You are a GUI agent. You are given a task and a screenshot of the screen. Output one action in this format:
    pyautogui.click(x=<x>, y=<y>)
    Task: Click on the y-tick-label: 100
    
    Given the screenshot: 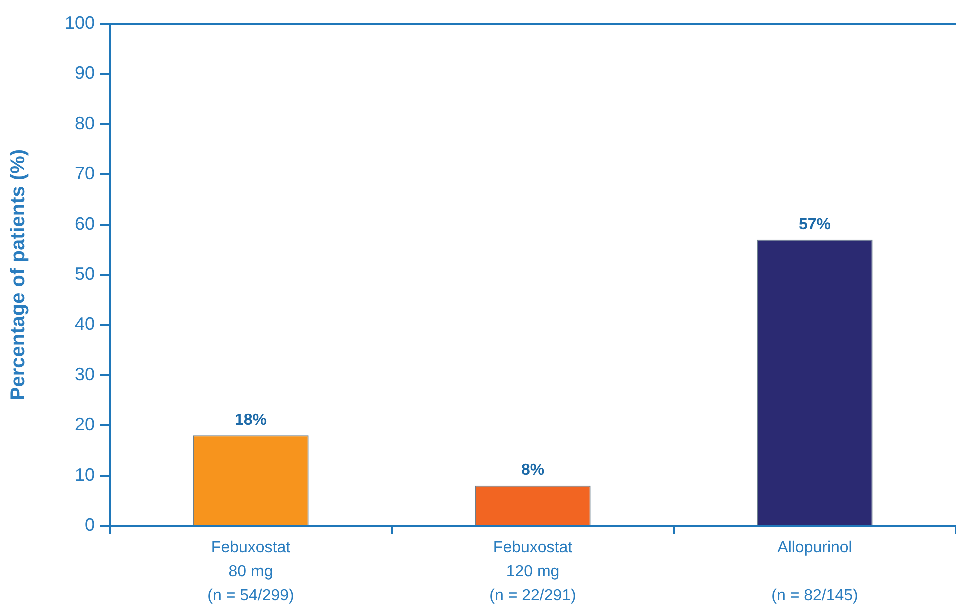 What is the action you would take?
    pyautogui.click(x=79, y=22)
    